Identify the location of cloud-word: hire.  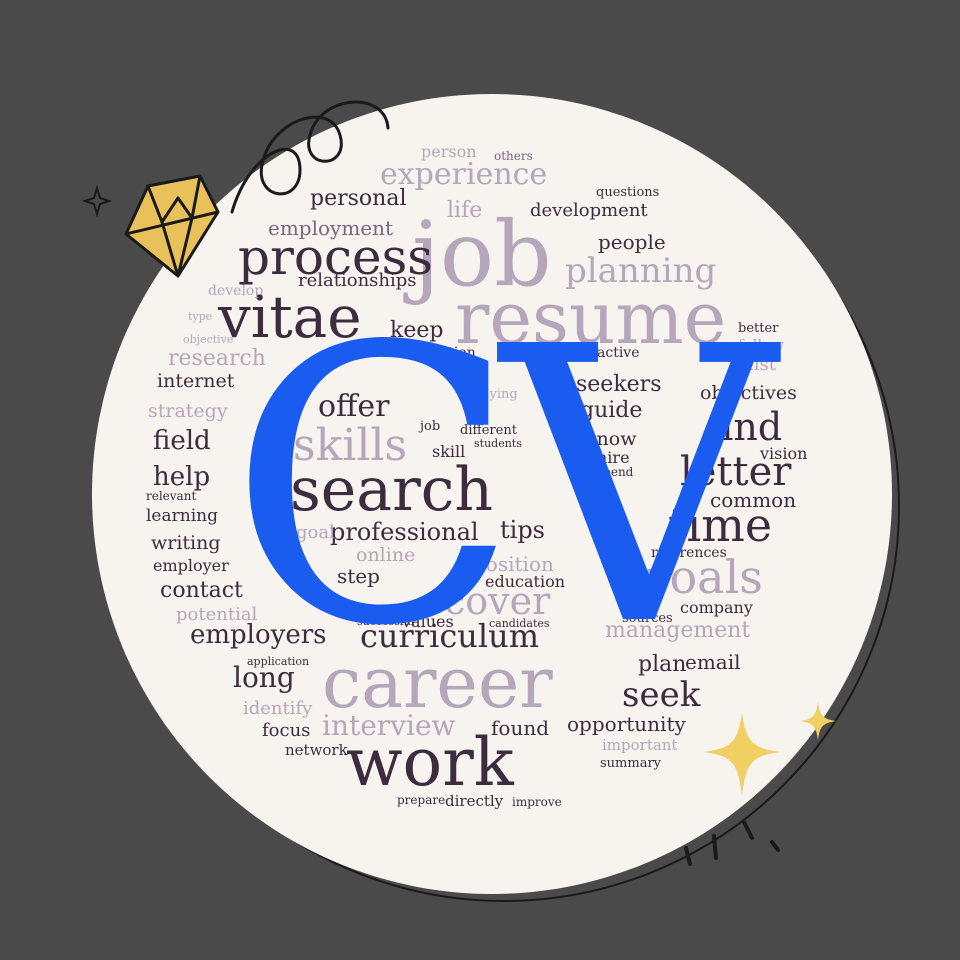
(613, 457).